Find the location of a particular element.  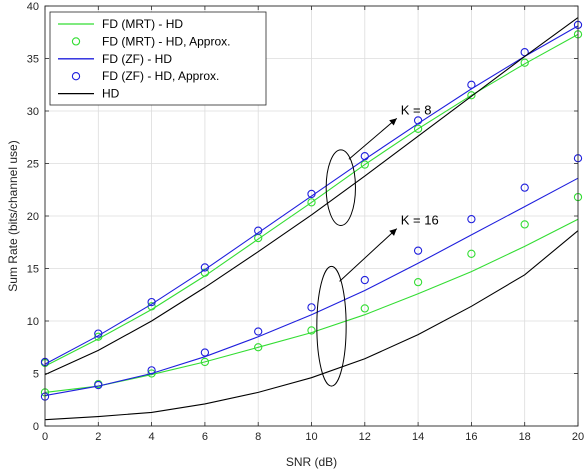

y-tick-label: 40 is located at coordinates (33, 7).